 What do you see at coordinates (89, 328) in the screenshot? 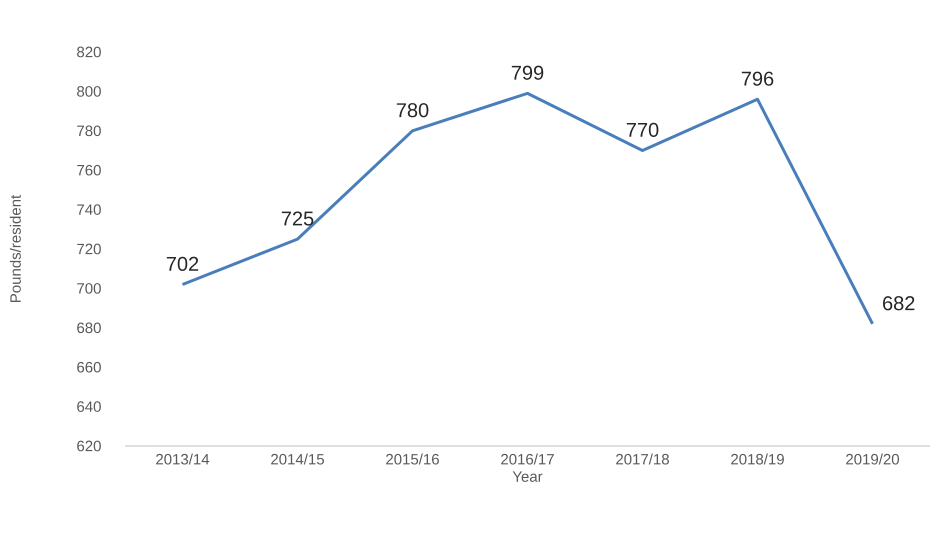
I see `y-tick-label: 680` at bounding box center [89, 328].